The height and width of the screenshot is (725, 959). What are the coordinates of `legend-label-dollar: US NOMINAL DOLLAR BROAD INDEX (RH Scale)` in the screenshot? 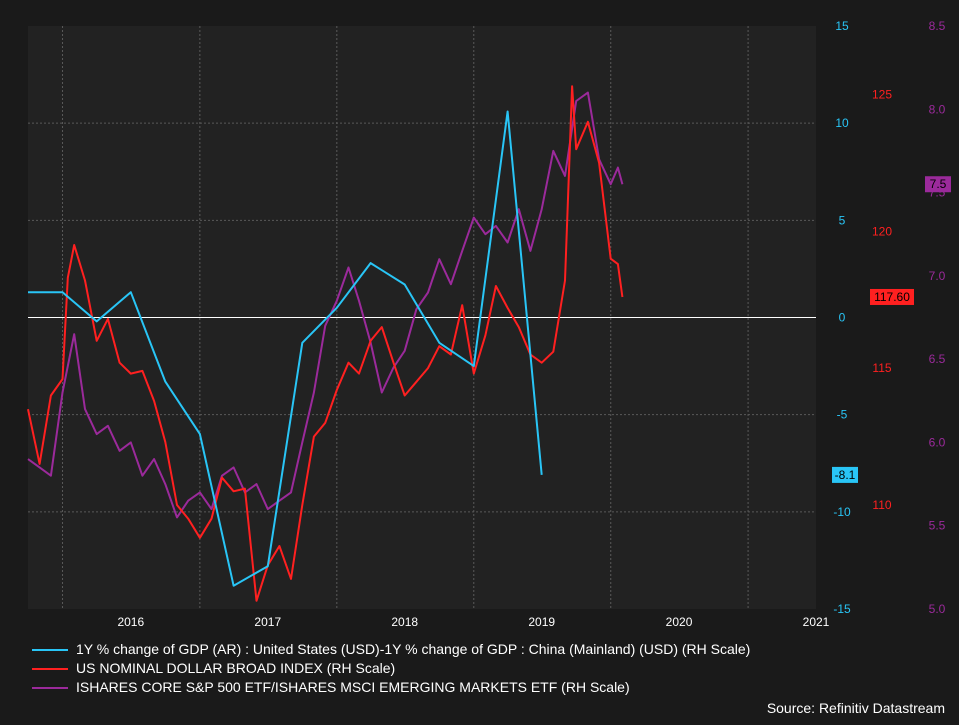 It's located at (236, 668).